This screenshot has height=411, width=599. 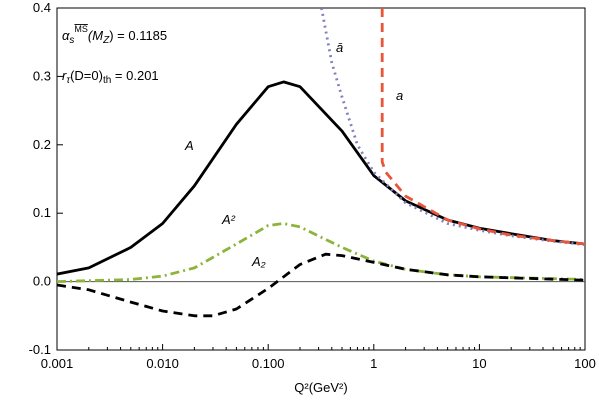 I want to click on y-tick-label: 0.0, so click(x=42, y=281).